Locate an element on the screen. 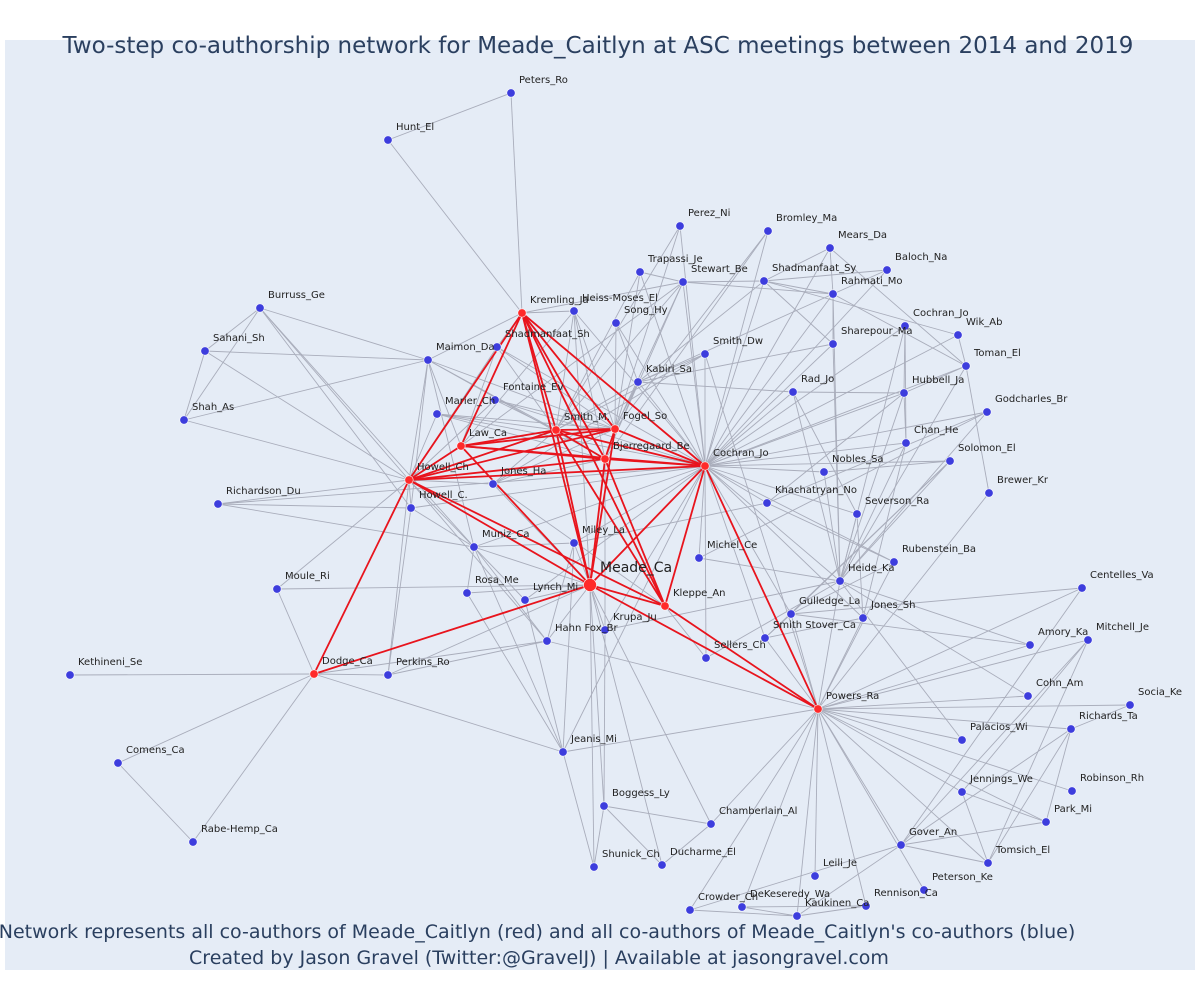  node-miley-la is located at coordinates (574, 543).